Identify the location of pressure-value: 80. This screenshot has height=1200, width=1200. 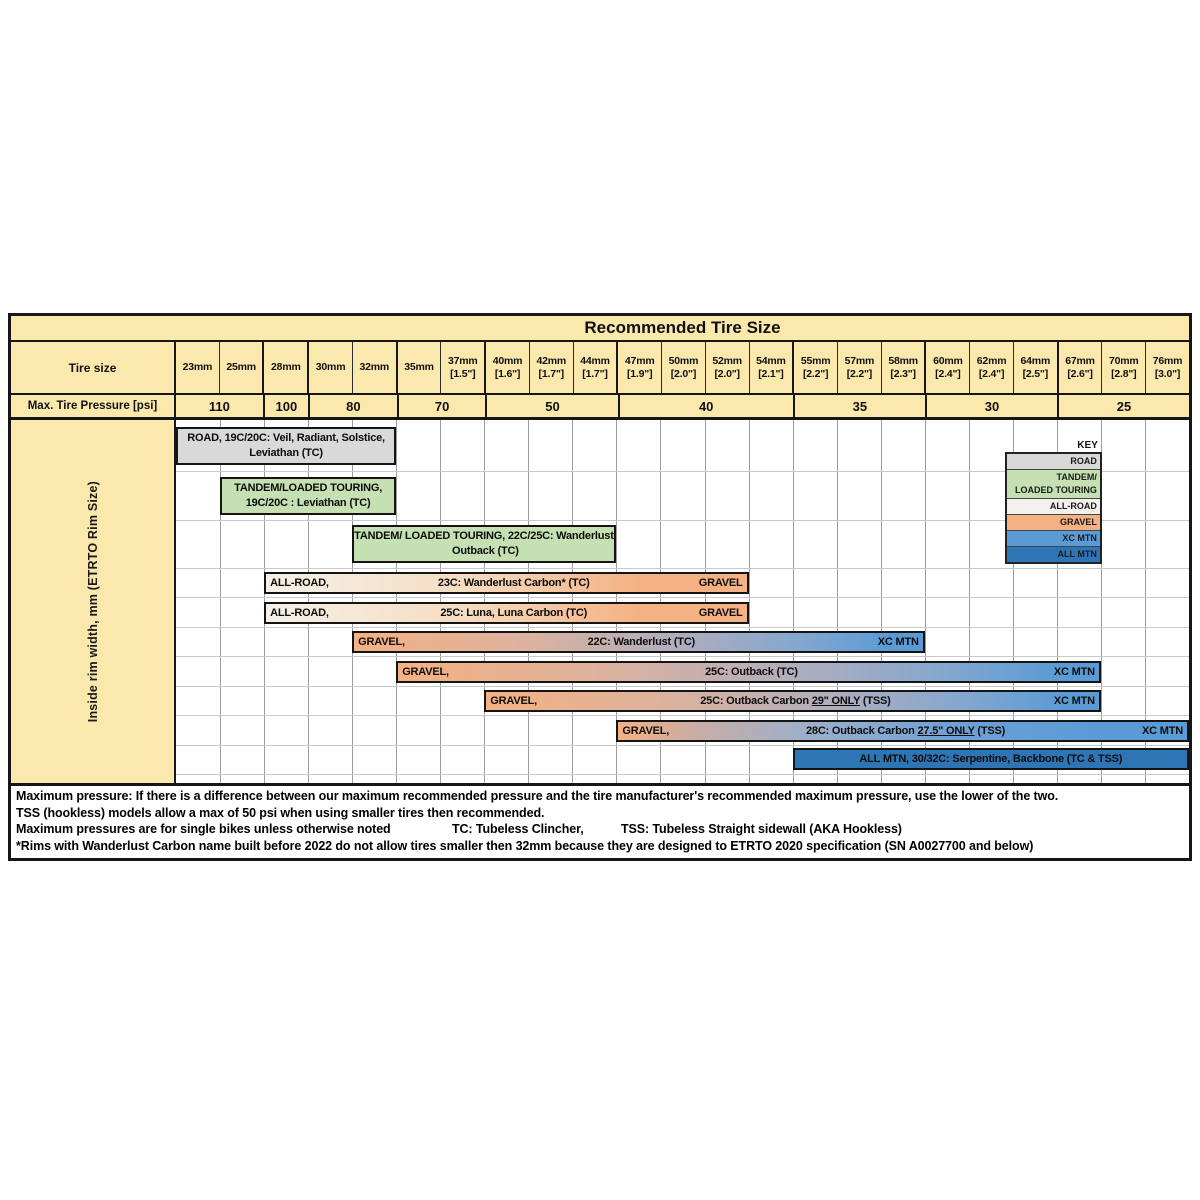
(353, 406).